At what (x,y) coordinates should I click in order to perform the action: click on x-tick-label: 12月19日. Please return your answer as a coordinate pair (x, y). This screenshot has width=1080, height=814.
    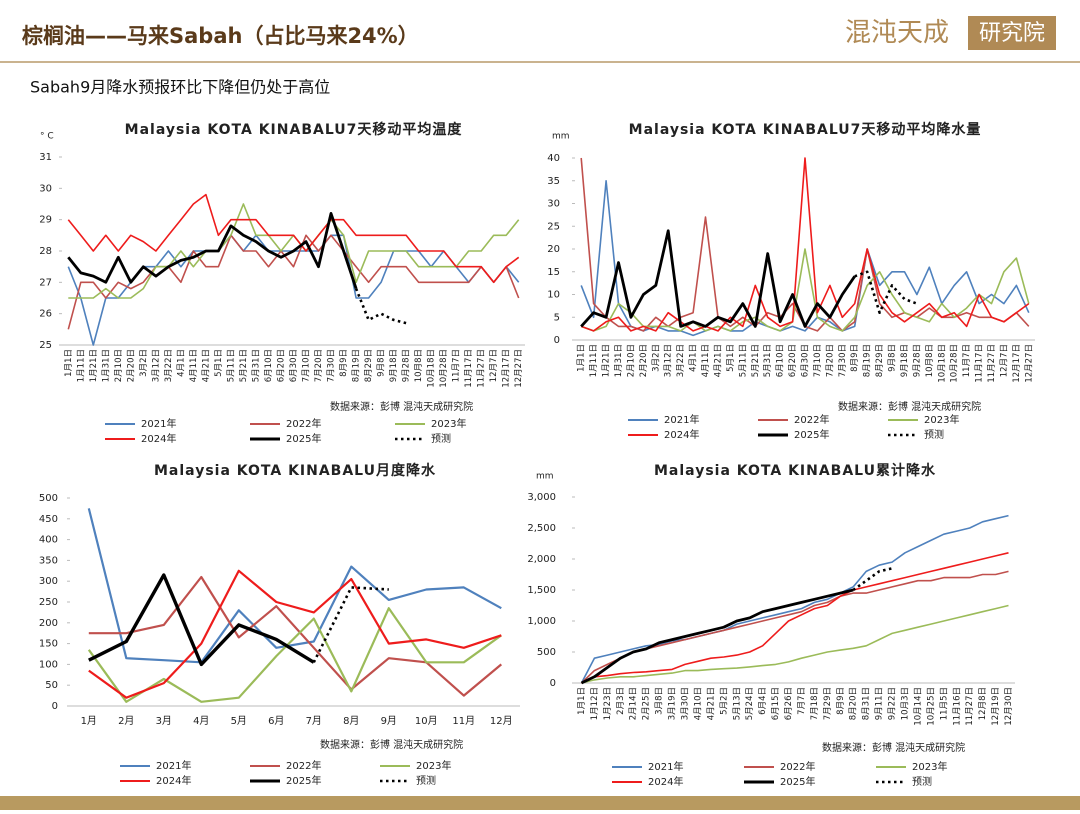
    Looking at the image, I should click on (996, 706).